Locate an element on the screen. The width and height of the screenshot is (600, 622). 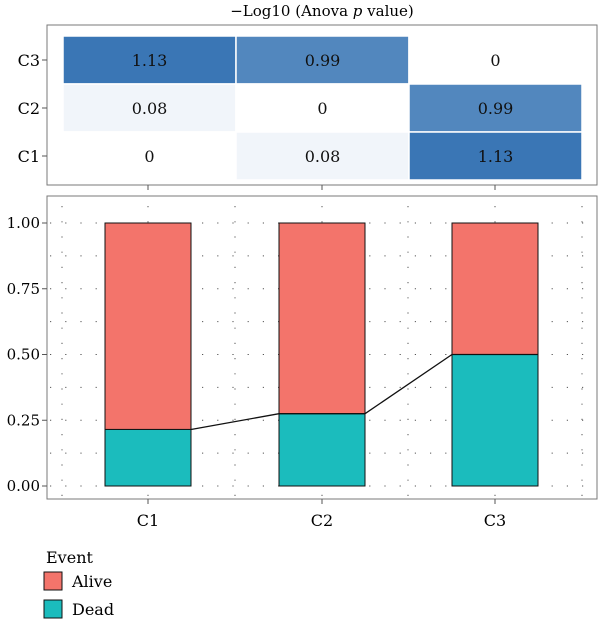
dead-proportion-connector-line is located at coordinates (364, 392).